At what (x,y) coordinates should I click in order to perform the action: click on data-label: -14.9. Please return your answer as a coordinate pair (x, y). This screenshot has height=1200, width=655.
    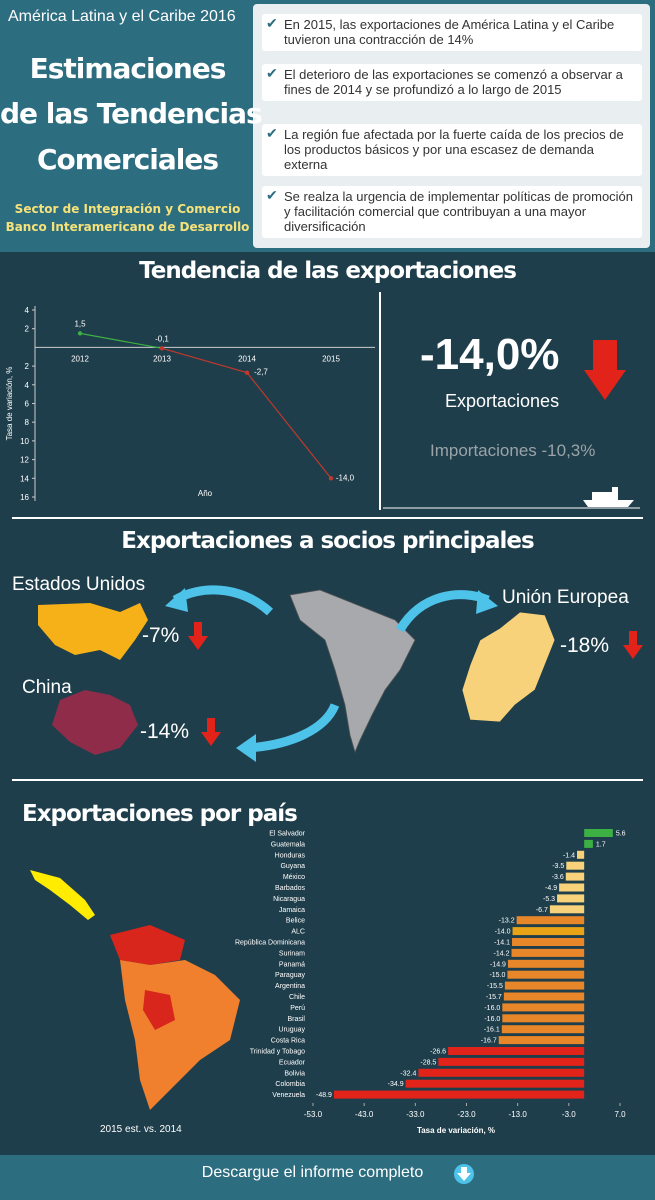
    Looking at the image, I should click on (498, 964).